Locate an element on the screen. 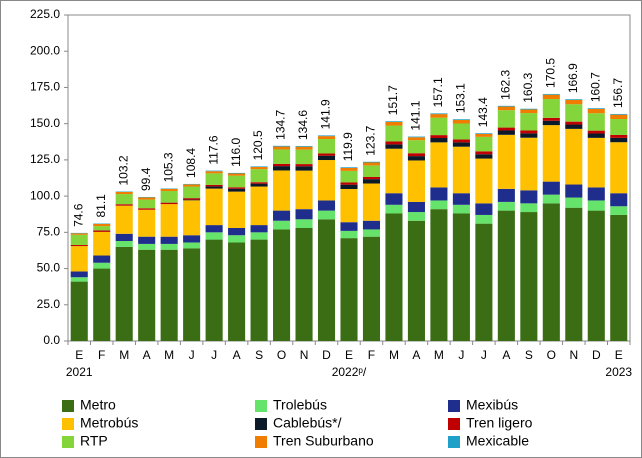 The image size is (642, 458). year-label: 2022ᵖ/ is located at coordinates (349, 372).